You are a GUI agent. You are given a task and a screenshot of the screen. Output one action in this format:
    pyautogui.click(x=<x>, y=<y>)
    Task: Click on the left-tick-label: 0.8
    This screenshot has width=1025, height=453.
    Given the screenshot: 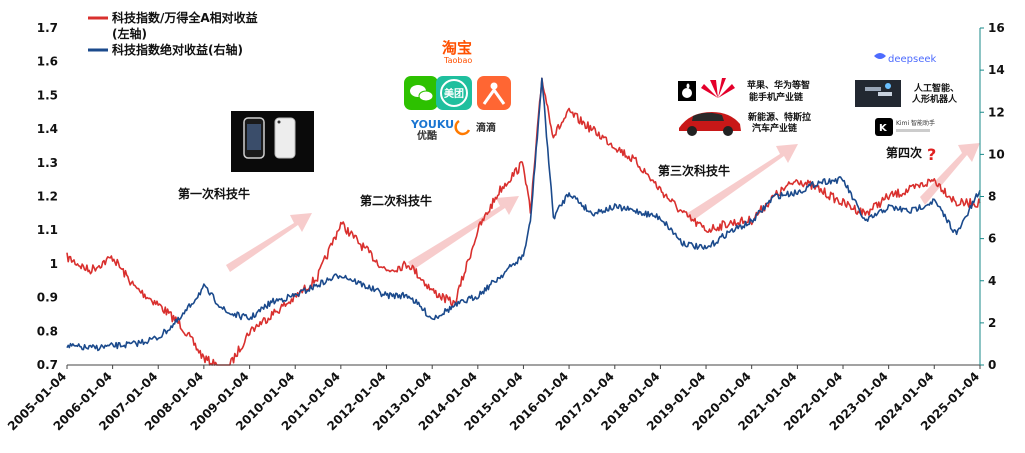 What is the action you would take?
    pyautogui.click(x=47, y=331)
    